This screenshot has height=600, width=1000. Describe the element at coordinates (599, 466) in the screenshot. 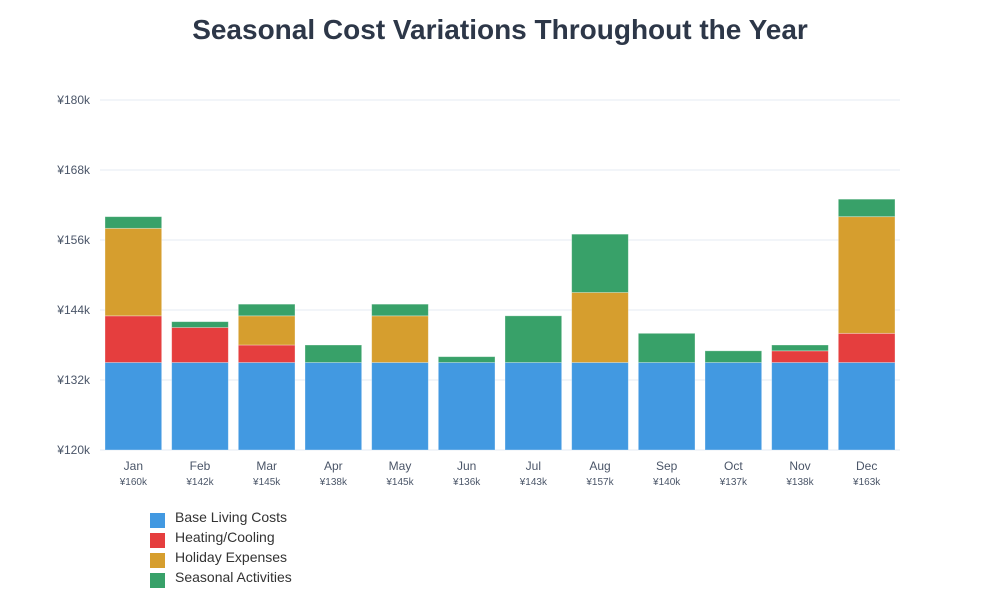

I see `x-tick-label: Aug` at that location.